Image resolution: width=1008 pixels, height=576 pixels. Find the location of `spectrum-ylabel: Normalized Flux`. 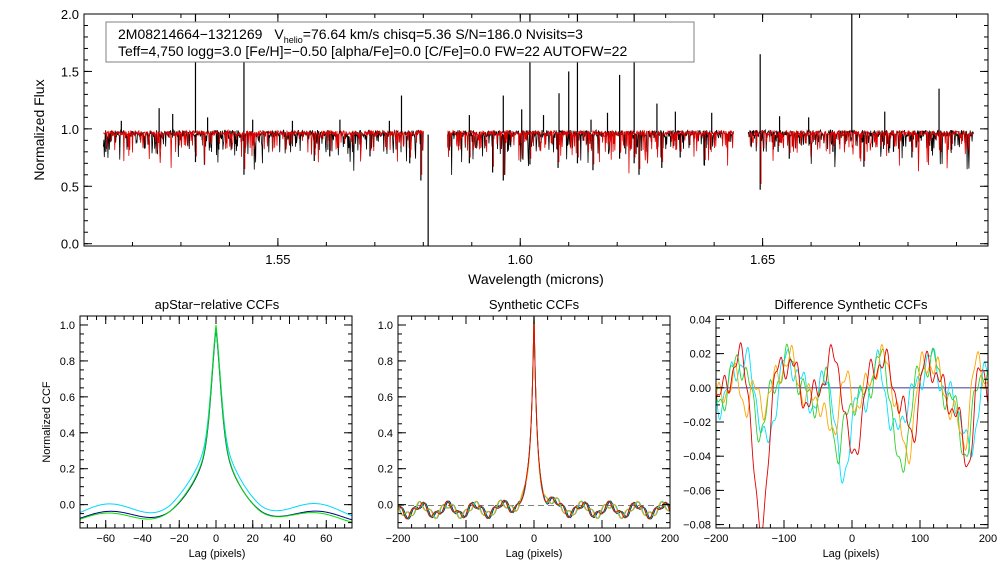

spectrum-ylabel: Normalized Flux is located at coordinates (39, 129).